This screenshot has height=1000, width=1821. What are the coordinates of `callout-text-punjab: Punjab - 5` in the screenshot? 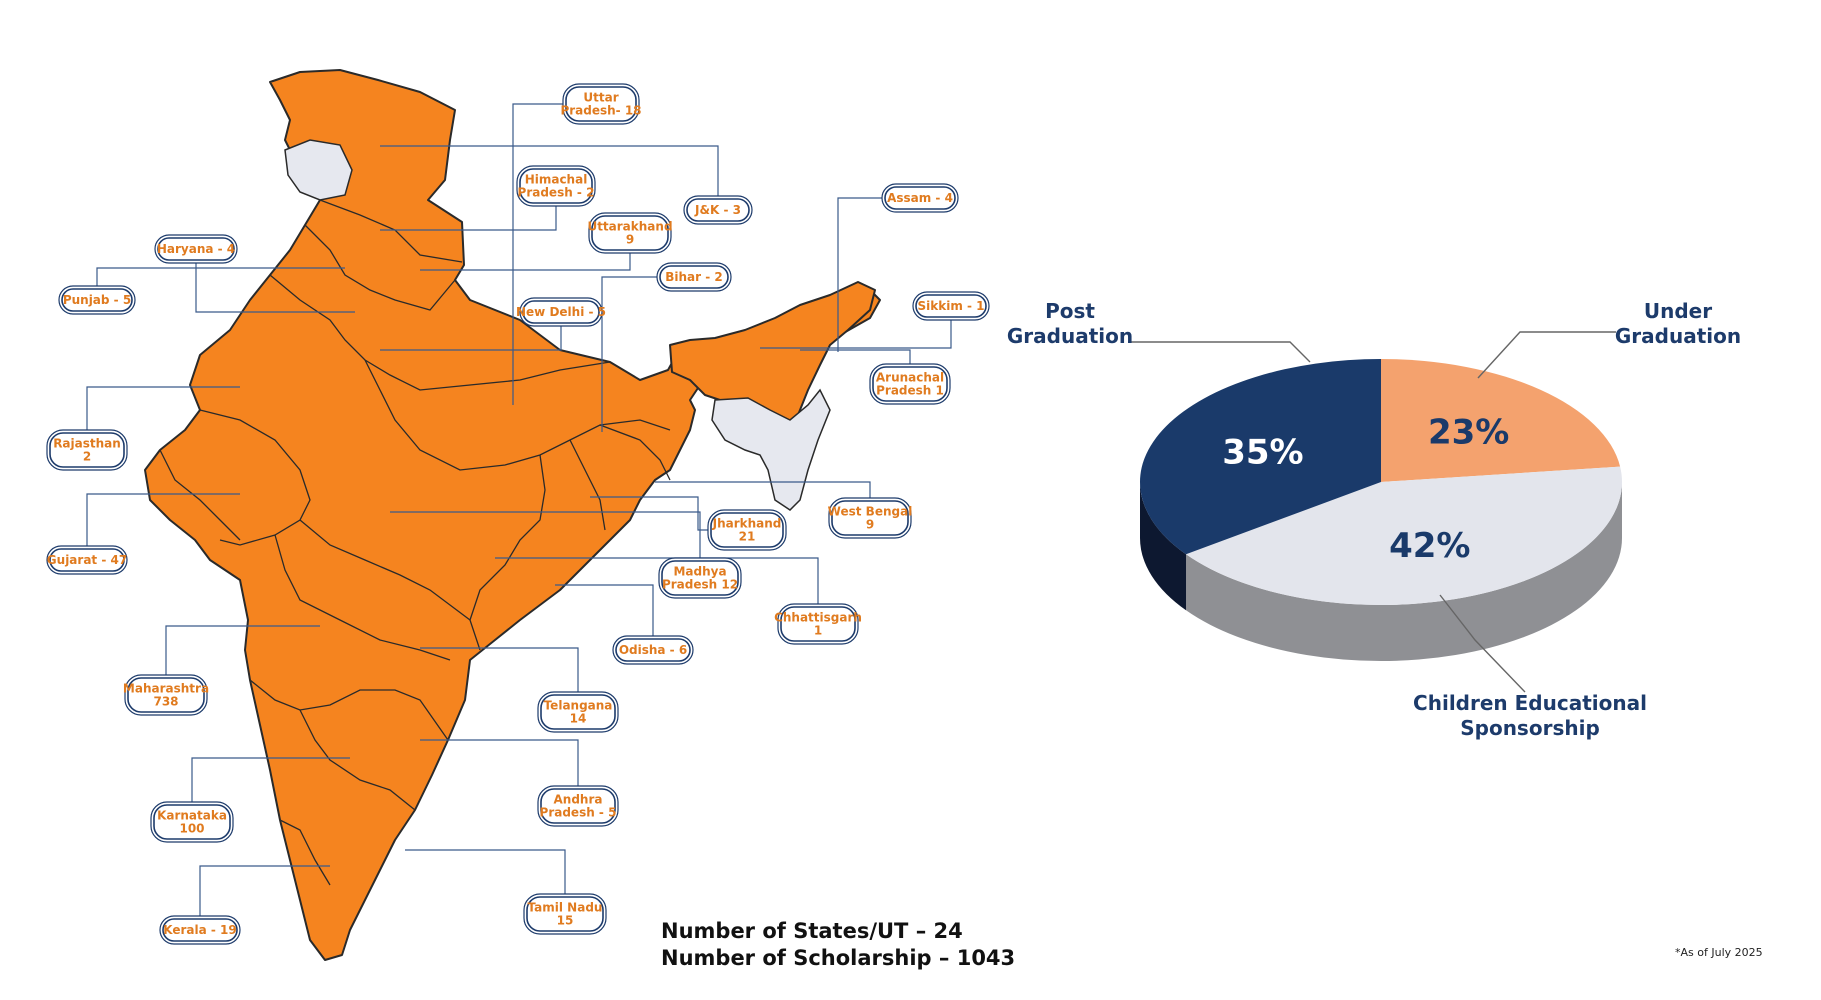 It's located at (97, 300).